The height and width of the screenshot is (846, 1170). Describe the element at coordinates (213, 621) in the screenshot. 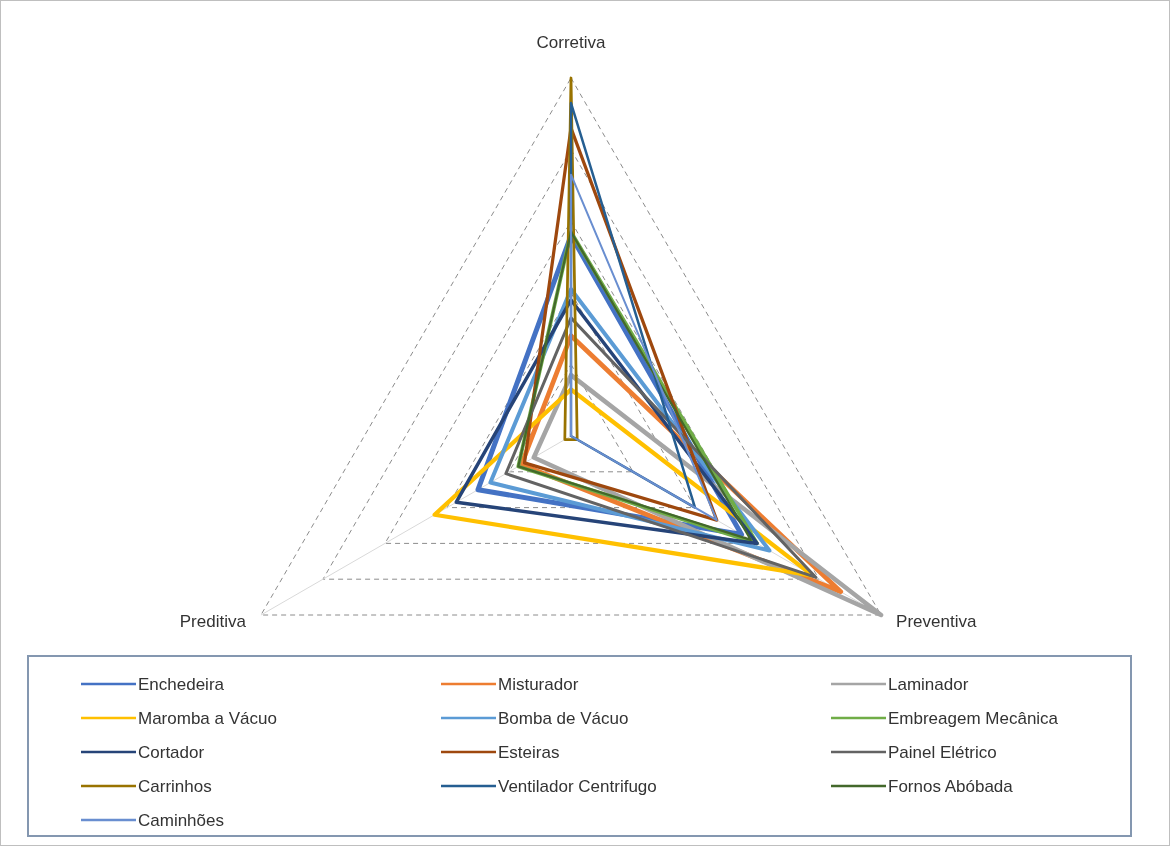

I see `spoke-label: Preditiva` at that location.